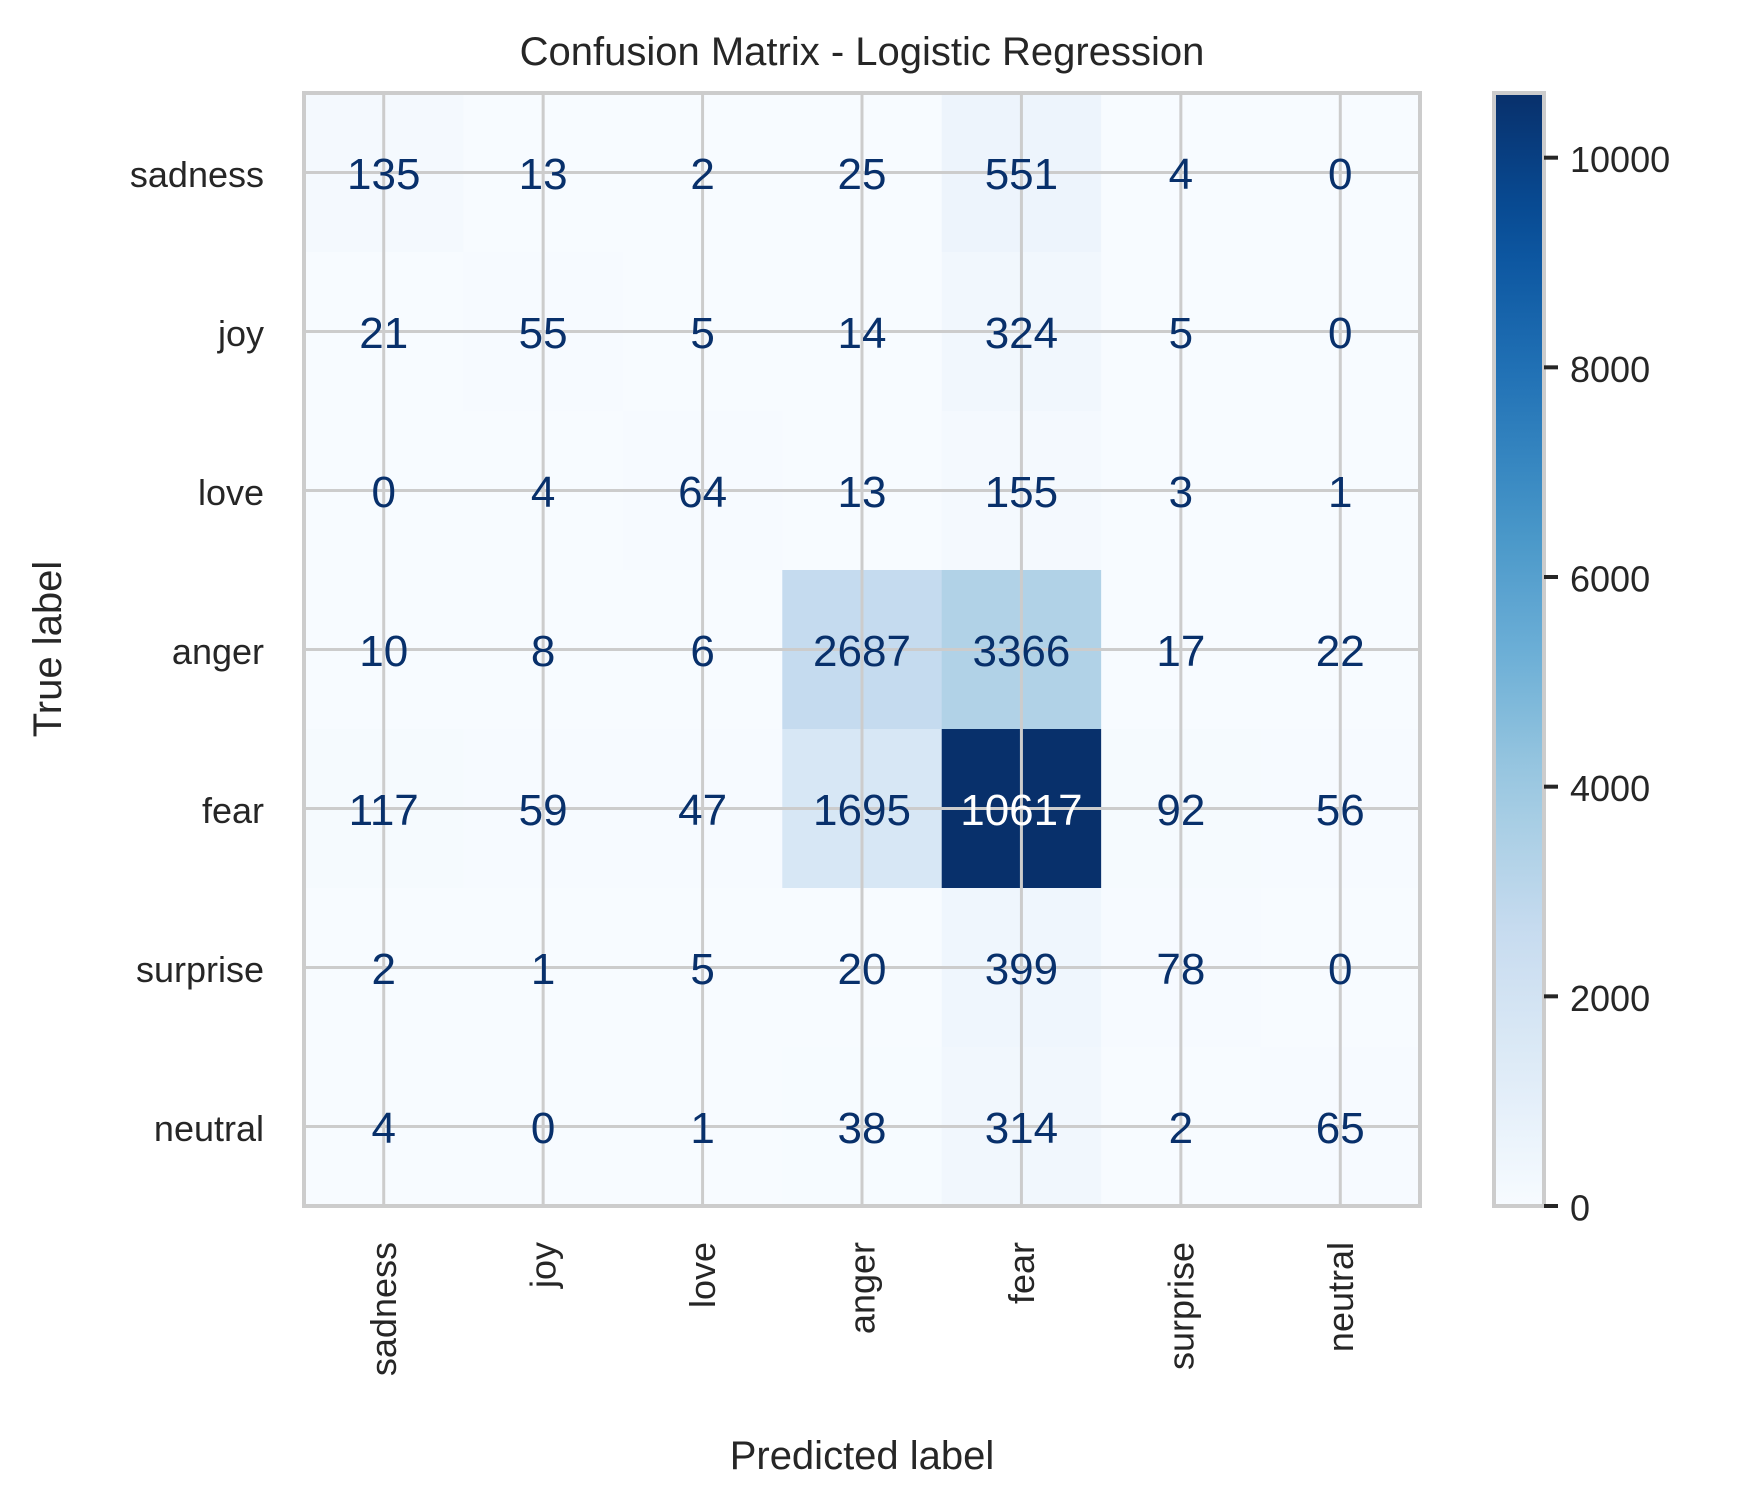 Image resolution: width=1738 pixels, height=1503 pixels. I want to click on colorbar-tick-label: 6000, so click(1610, 579).